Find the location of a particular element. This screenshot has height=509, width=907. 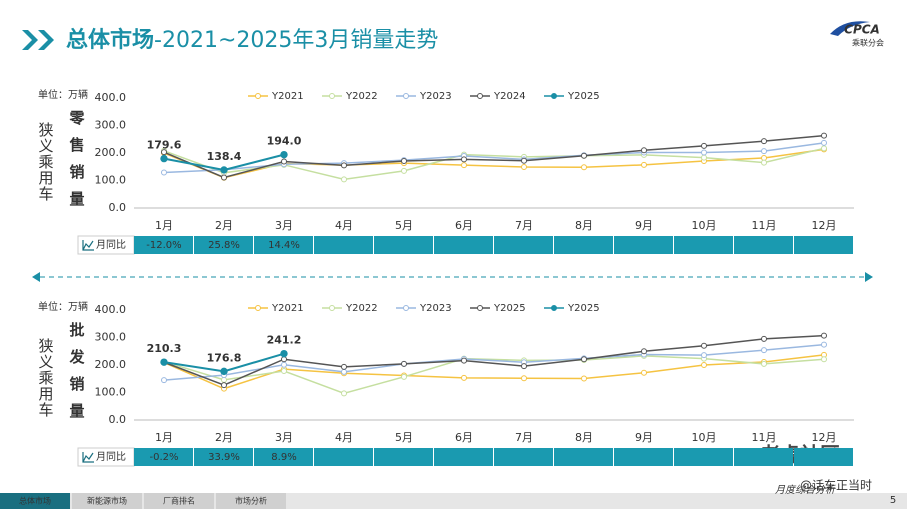

mom-label: 月同比 is located at coordinates (111, 457).